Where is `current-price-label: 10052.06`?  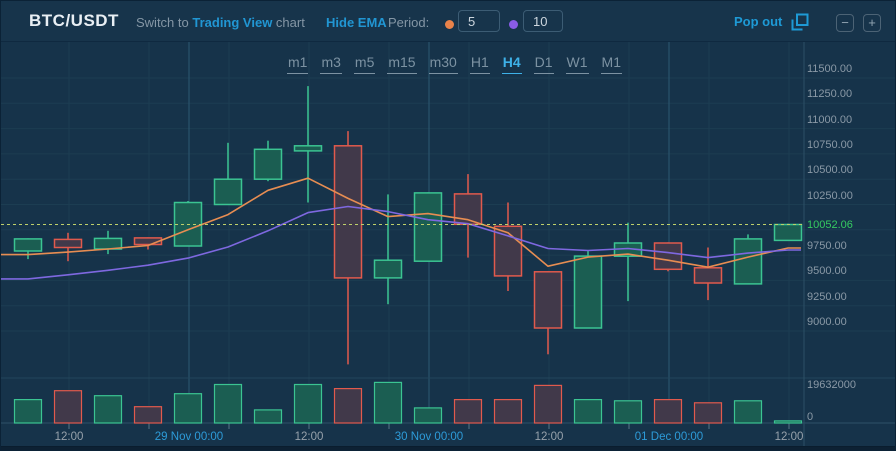
current-price-label: 10052.06 is located at coordinates (830, 224).